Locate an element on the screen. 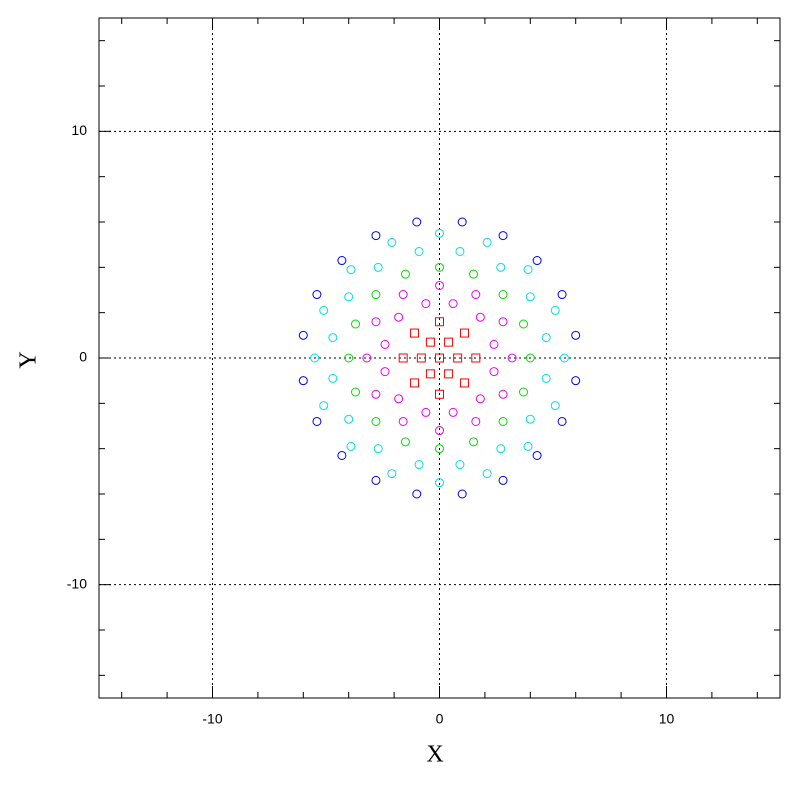 This screenshot has height=797, width=797. y-tick-label: 0 is located at coordinates (83, 357).